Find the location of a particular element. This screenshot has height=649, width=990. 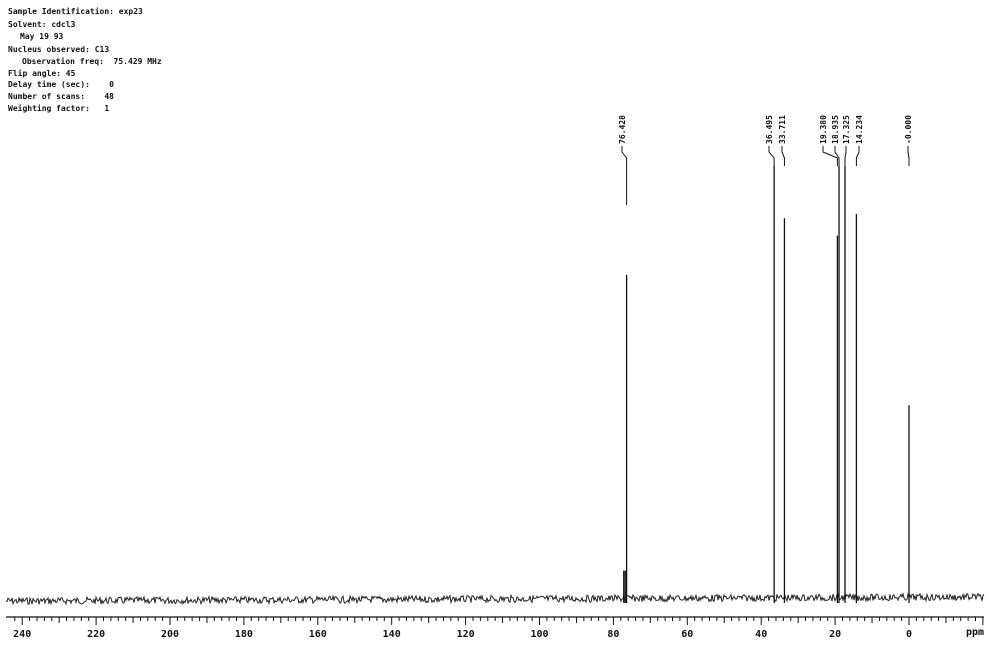

peak-label-1: 36.495 is located at coordinates (769, 129).